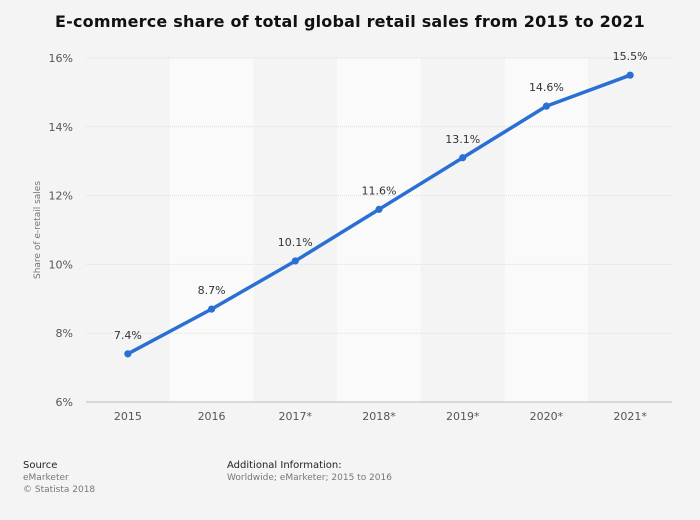 Image resolution: width=700 pixels, height=520 pixels. Describe the element at coordinates (463, 416) in the screenshot. I see `x-tick-label: 2019*` at that location.